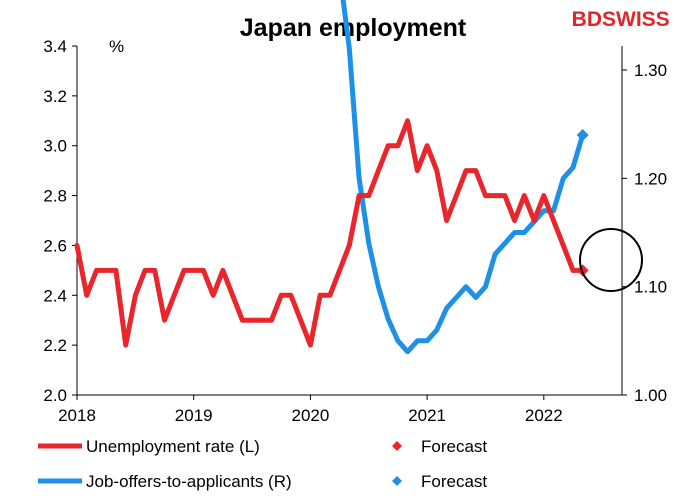 Image resolution: width=700 pixels, height=500 pixels. I want to click on brand-name-part2: SWISS, so click(636, 19).